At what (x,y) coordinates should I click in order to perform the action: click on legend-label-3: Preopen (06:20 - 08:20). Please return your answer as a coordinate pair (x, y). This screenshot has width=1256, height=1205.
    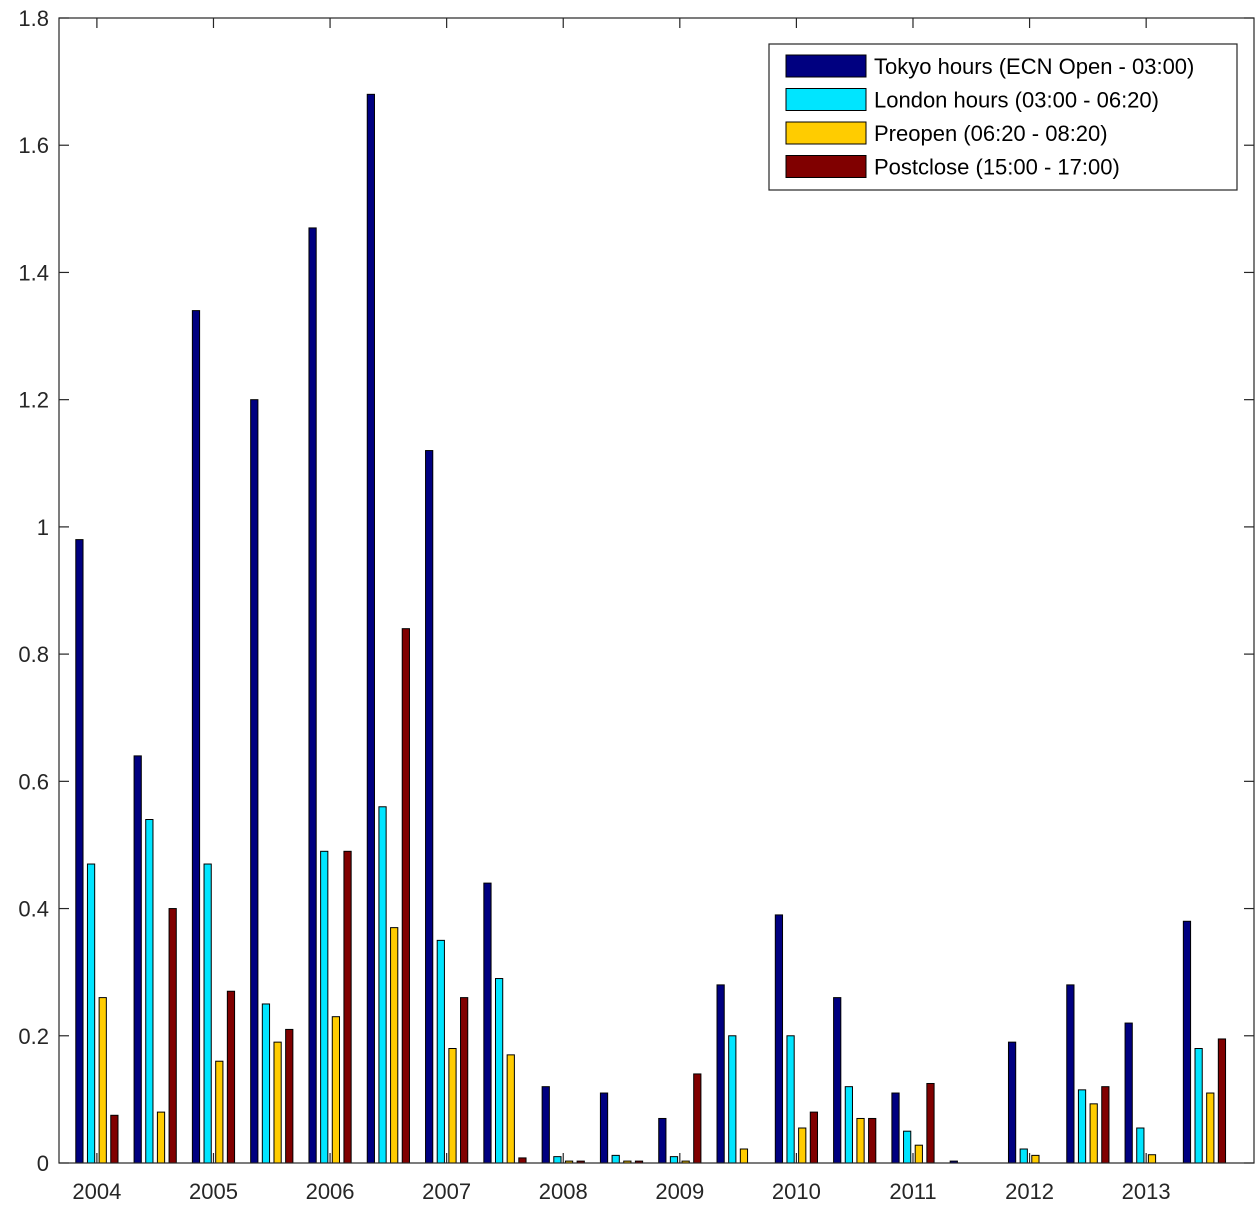
    Looking at the image, I should click on (991, 133).